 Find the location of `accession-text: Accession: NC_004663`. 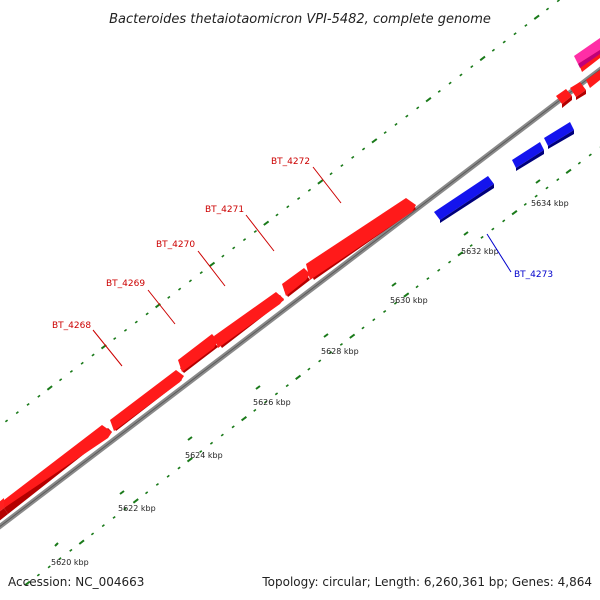

accession-text: Accession: NC_004663 is located at coordinates (76, 582).